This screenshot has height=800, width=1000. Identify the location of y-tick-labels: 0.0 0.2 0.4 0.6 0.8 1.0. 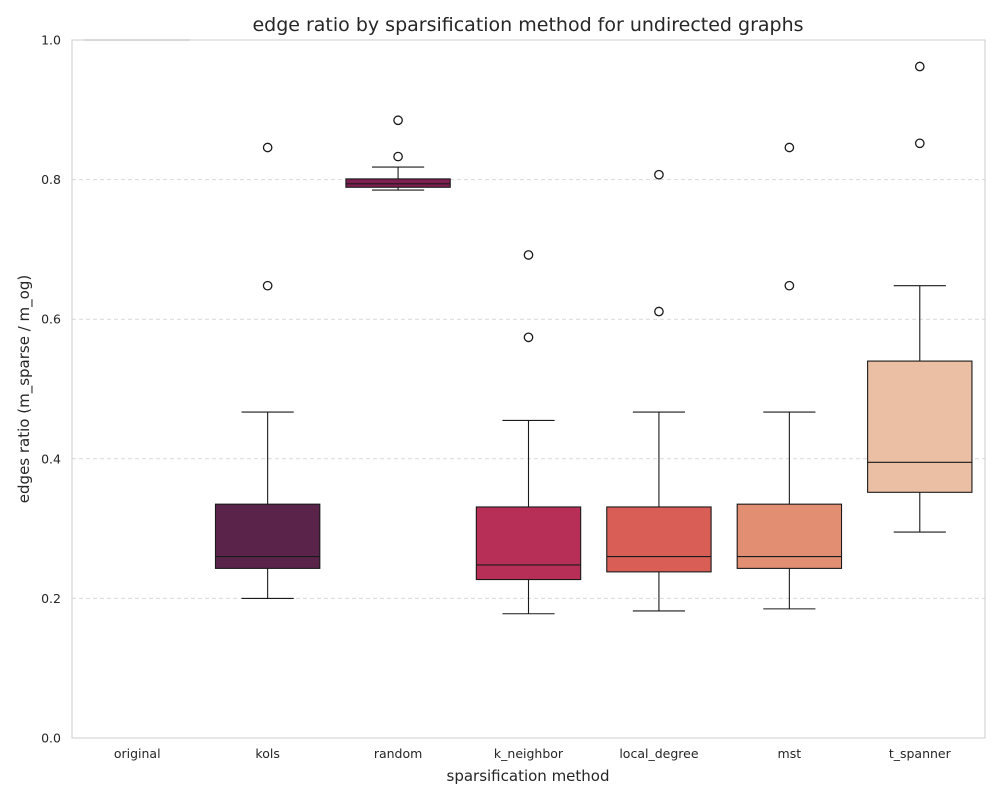
(51, 389).